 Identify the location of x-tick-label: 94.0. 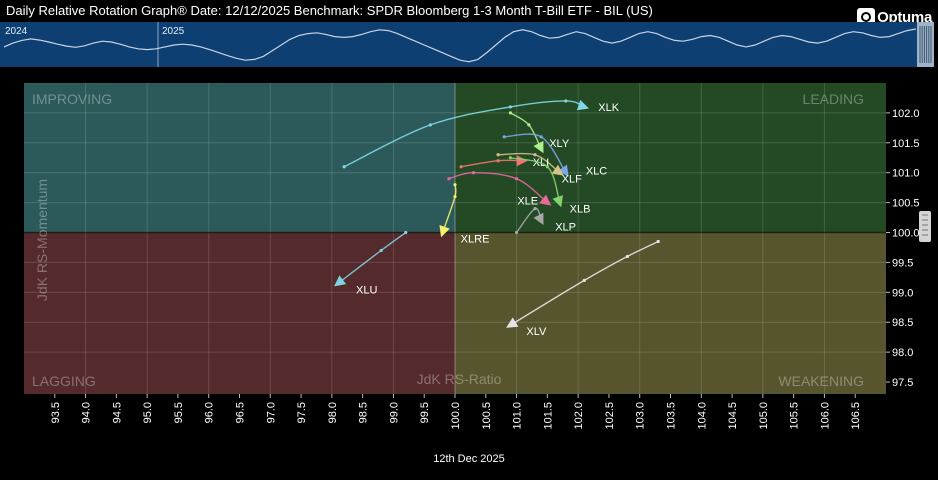
(87, 412).